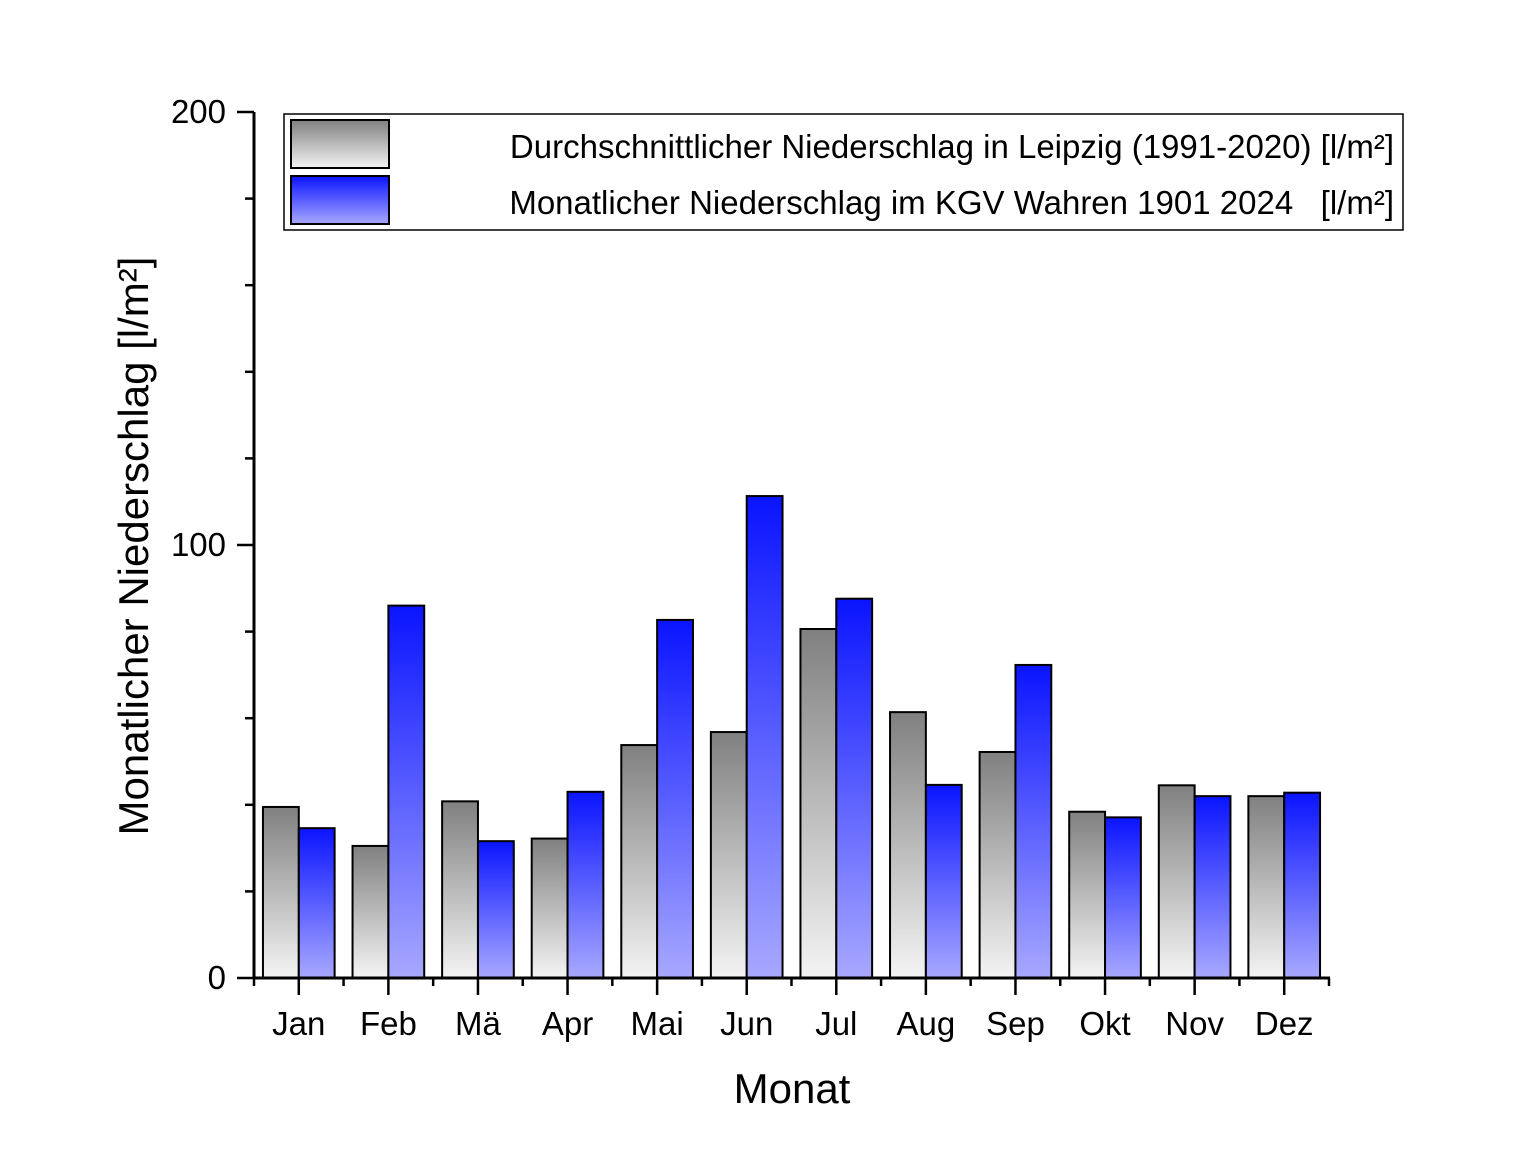  What do you see at coordinates (792, 1023) in the screenshot?
I see `x-tick-labels-group: Jan Feb Mä Apr Mai Jun Jul Aug Sep Okt Nov Dez` at bounding box center [792, 1023].